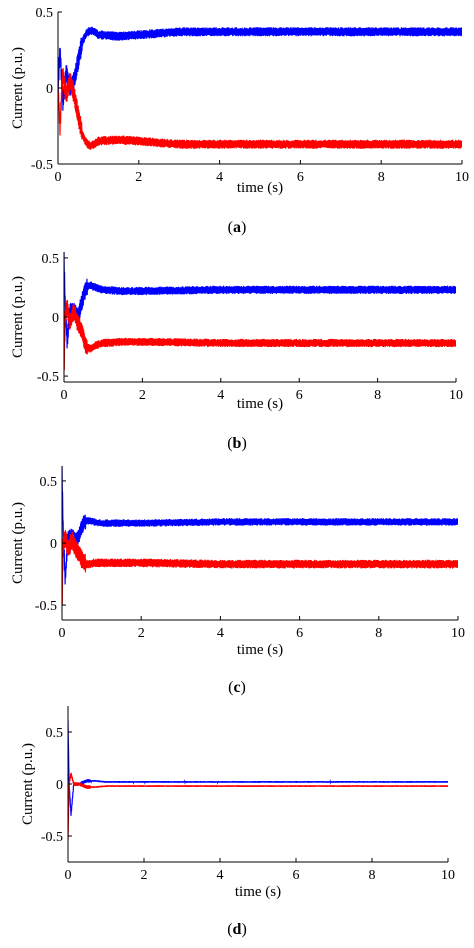  I want to click on panel-caption: (a), so click(237, 227).